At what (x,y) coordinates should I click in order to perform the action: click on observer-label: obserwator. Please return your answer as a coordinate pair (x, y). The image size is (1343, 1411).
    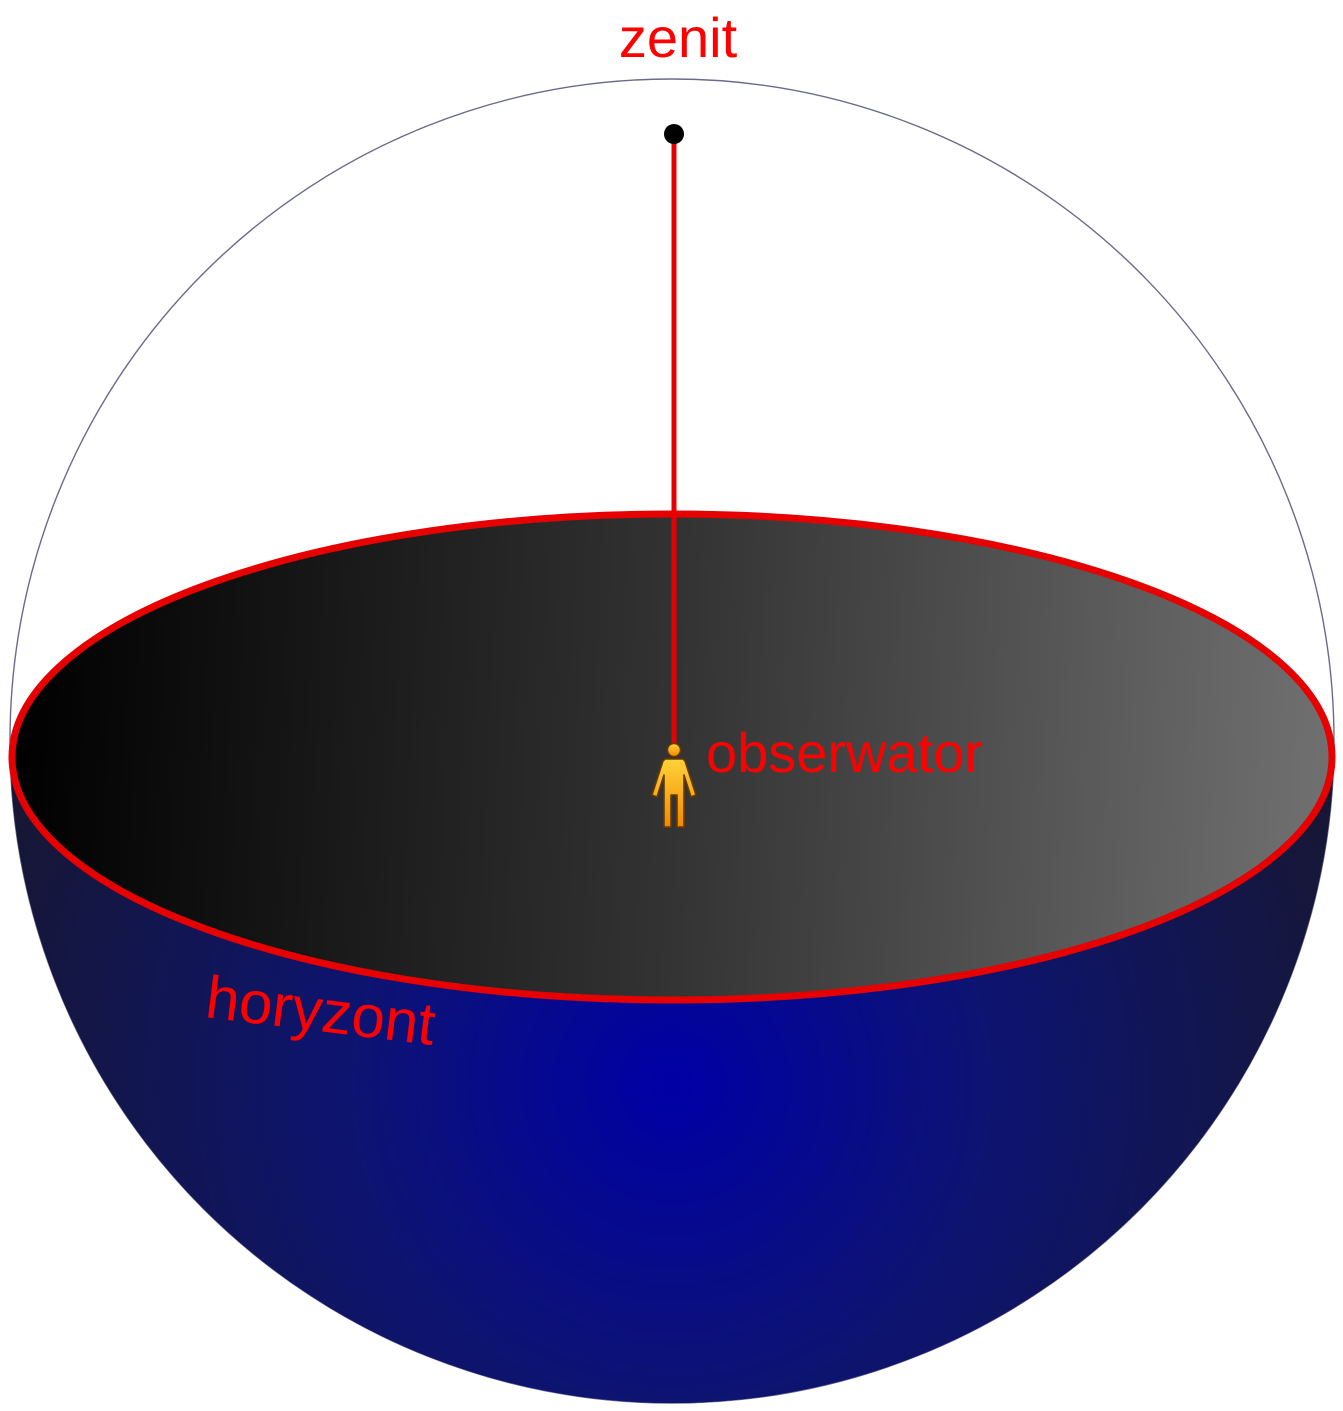
    Looking at the image, I should click on (844, 752).